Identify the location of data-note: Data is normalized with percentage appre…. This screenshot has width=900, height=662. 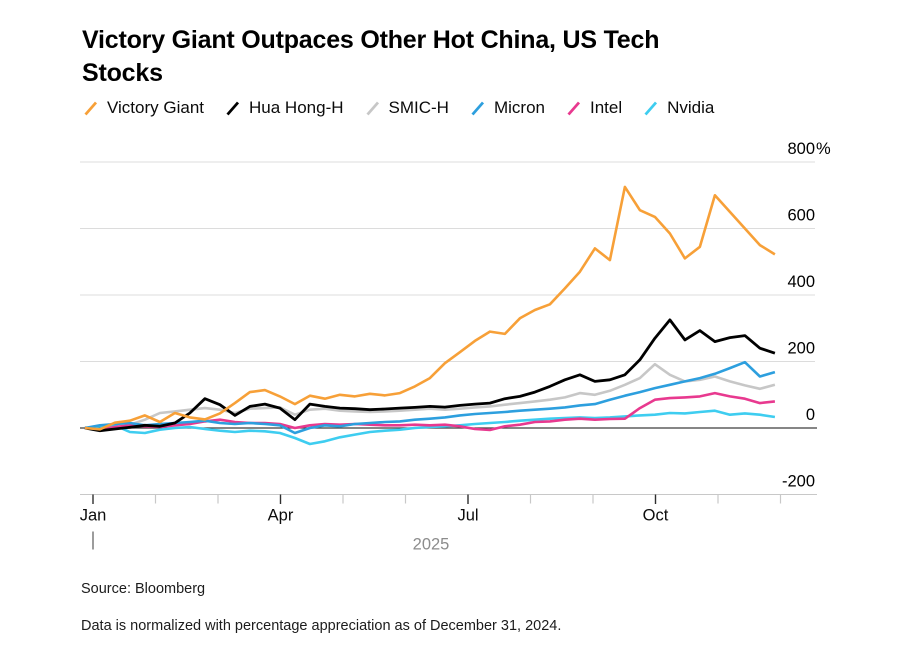
(321, 626).